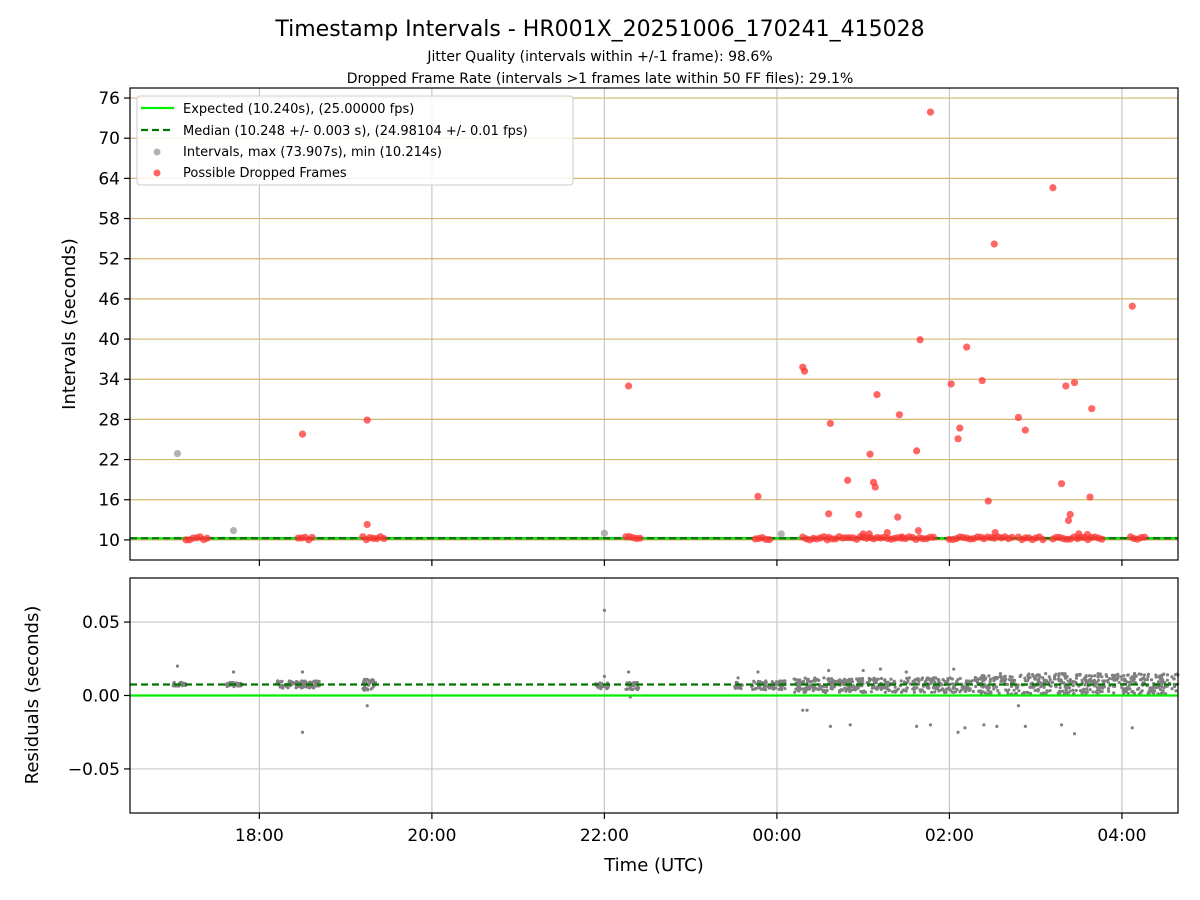 This screenshot has height=900, width=1200. What do you see at coordinates (157, 173) in the screenshot?
I see `legend-dropped-marker` at bounding box center [157, 173].